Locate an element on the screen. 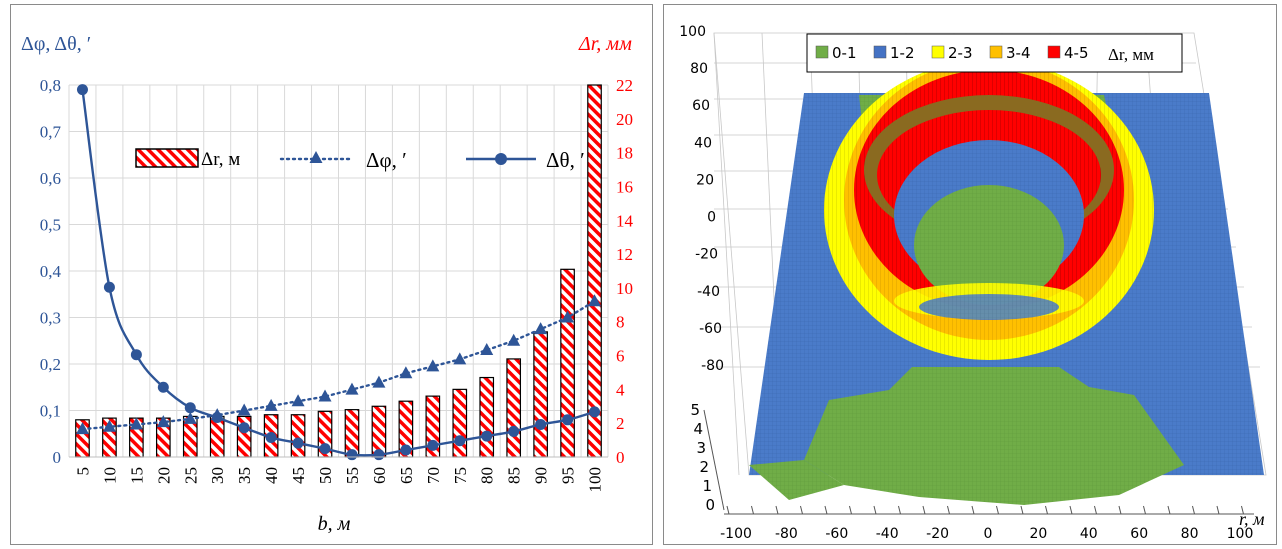 This screenshot has width=1282, height=549. y-right-tick-label: 2 is located at coordinates (620, 423).